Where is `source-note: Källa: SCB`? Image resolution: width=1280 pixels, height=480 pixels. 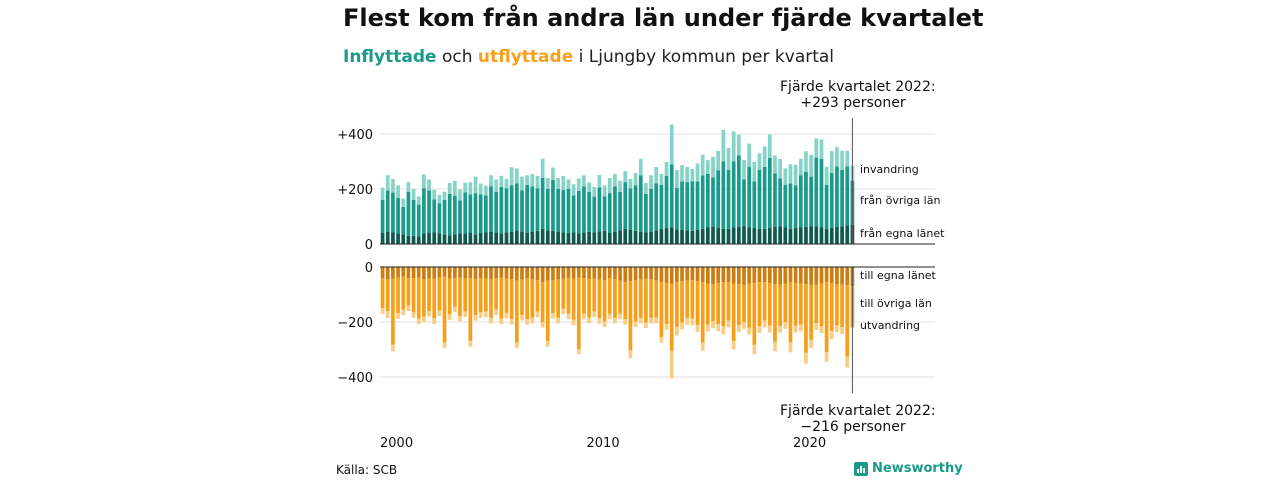 source-note: Källa: SCB is located at coordinates (367, 470).